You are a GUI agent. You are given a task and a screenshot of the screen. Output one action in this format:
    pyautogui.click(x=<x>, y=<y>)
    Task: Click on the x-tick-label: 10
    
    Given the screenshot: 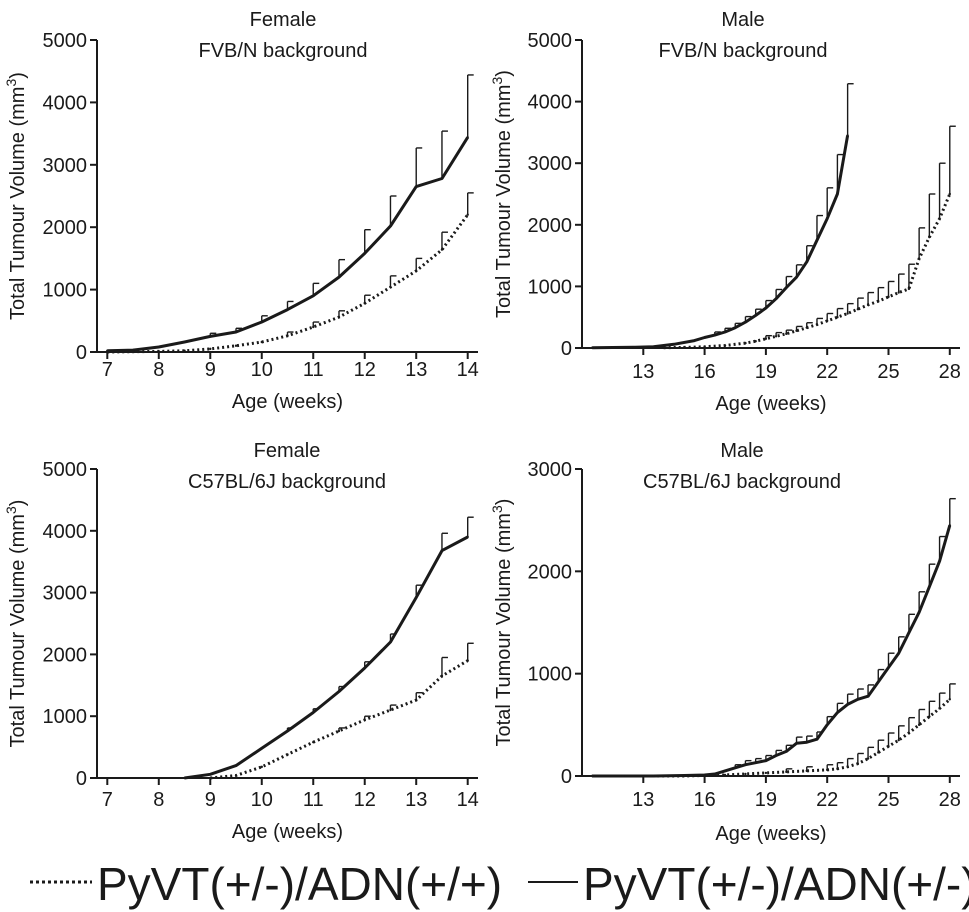 What is the action you would take?
    pyautogui.click(x=262, y=800)
    